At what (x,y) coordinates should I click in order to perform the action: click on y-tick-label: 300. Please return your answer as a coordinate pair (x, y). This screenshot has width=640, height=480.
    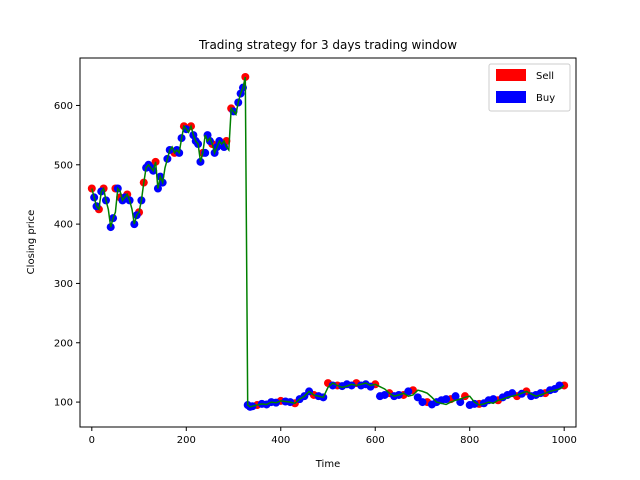
    Looking at the image, I should click on (63, 284).